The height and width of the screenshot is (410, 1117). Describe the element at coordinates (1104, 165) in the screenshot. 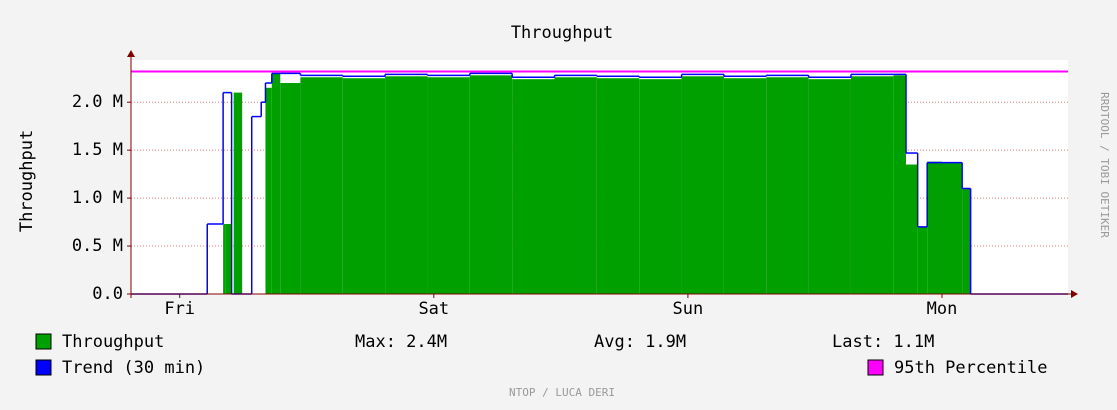

I see `side-text: RRDTOOL / TOBI OETIKER` at that location.